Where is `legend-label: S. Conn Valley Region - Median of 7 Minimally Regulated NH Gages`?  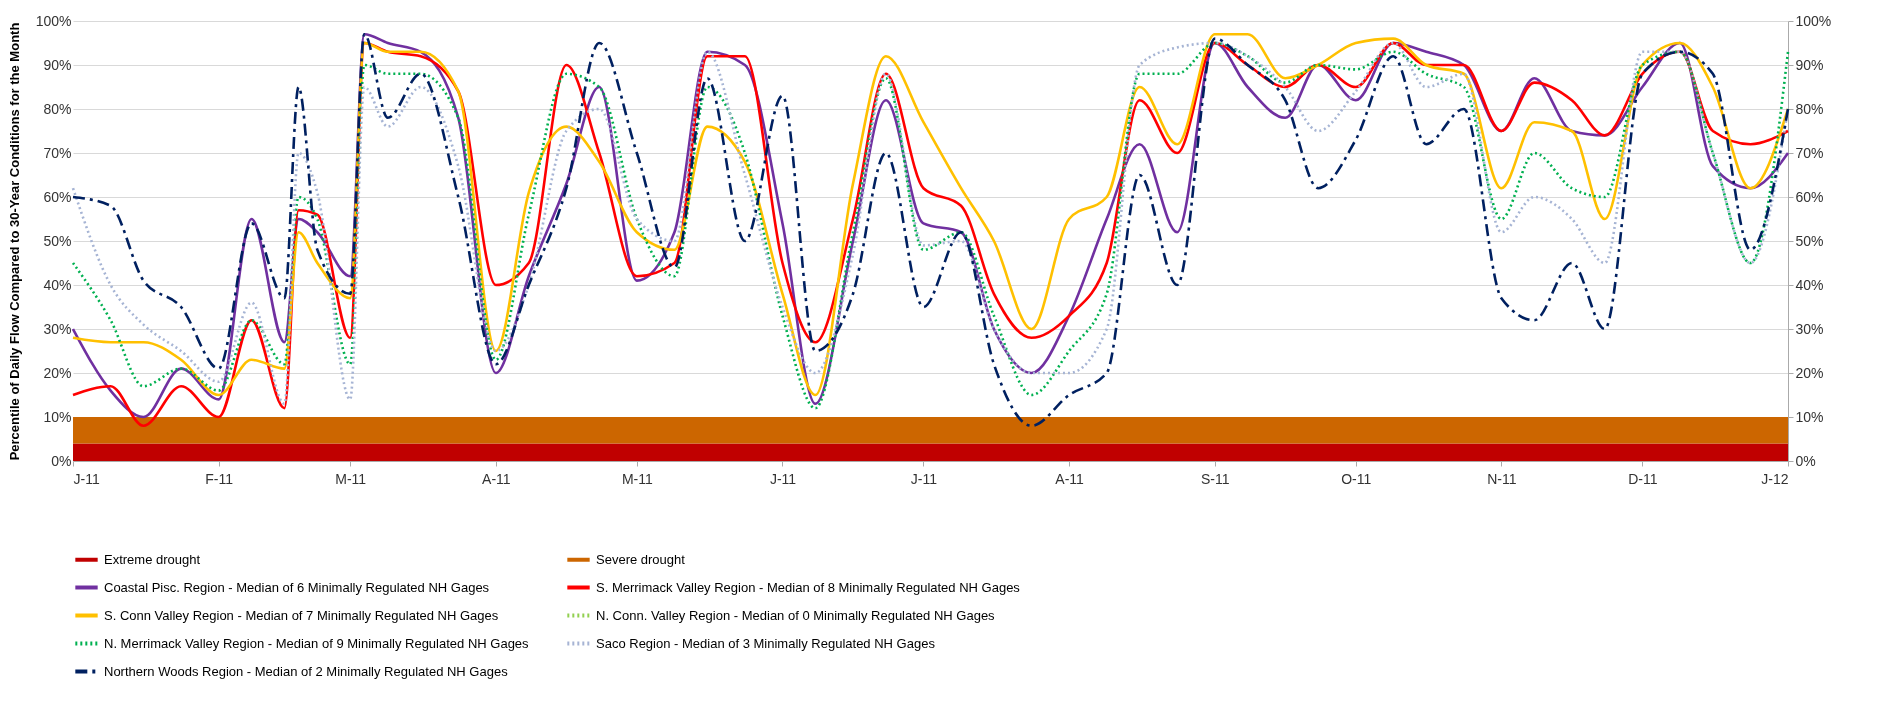
legend-label: S. Conn Valley Region - Median of 7 Minimally Regulated NH Gages is located at coordinates (301, 615).